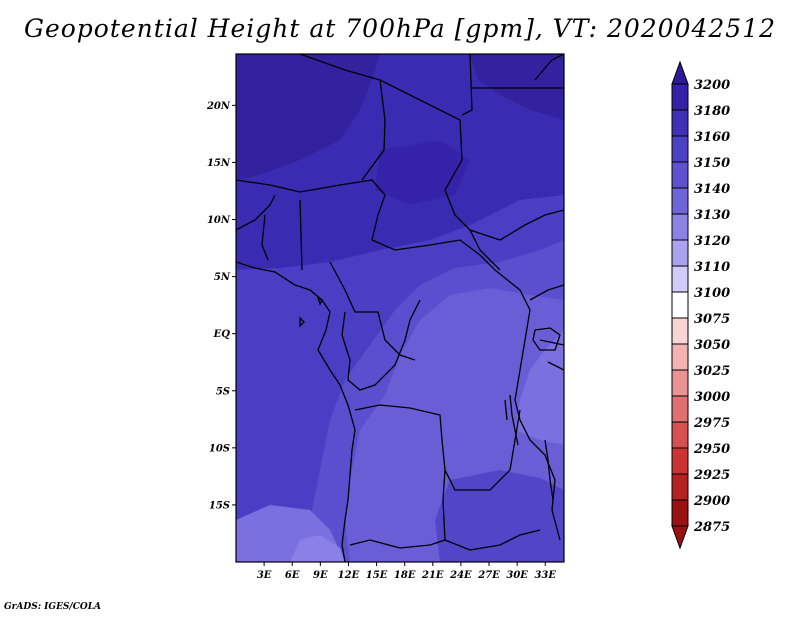 The height and width of the screenshot is (618, 800). Describe the element at coordinates (711, 475) in the screenshot. I see `colorbar-label: 2925` at that location.